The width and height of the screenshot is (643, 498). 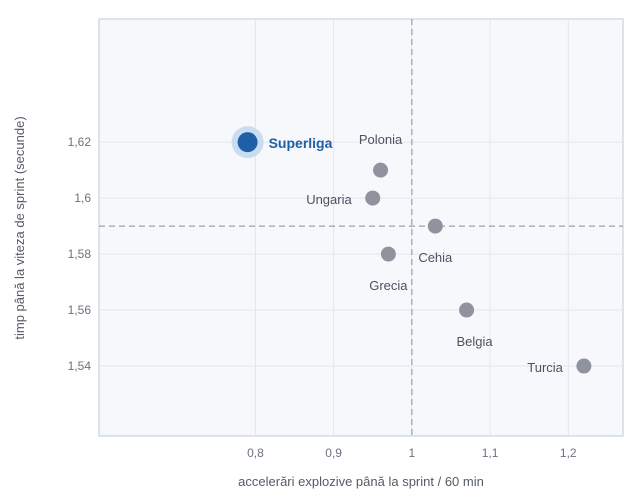 What do you see at coordinates (255, 453) in the screenshot?
I see `x-tick-label: 0,8` at bounding box center [255, 453].